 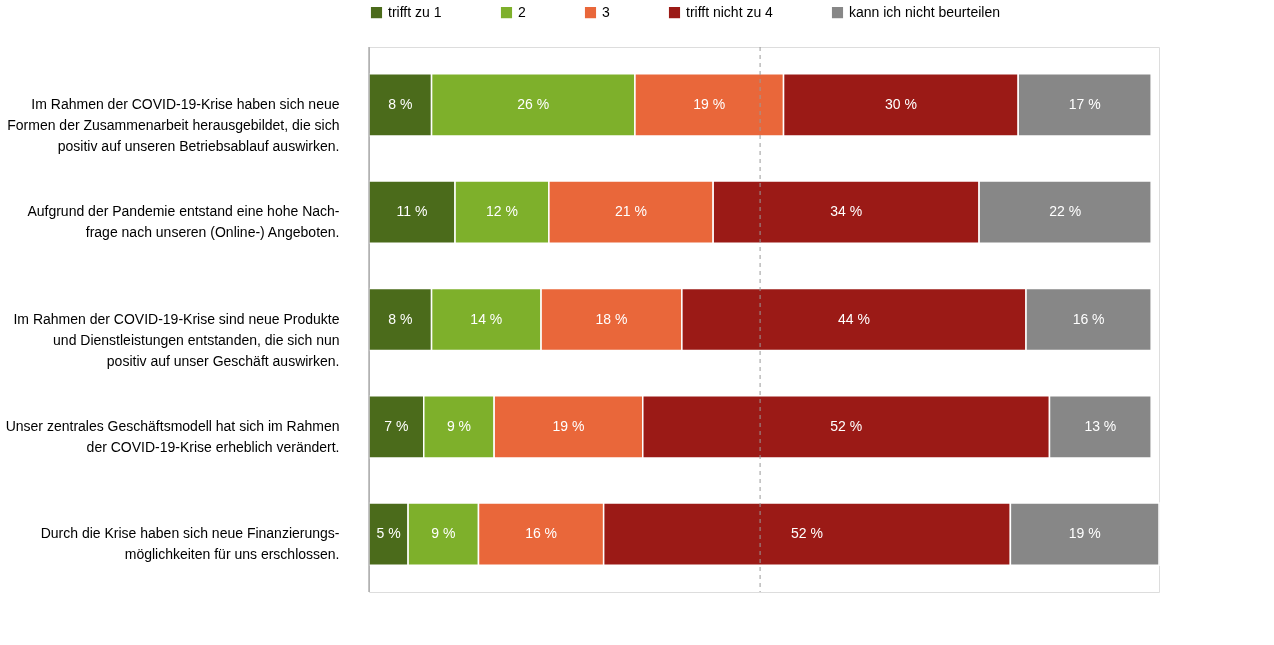 What do you see at coordinates (190, 544) in the screenshot?
I see `y-tick-label: Durch die Krise haben sich neue Finanzierungs- möglichkeiten für uns erschlossen.` at bounding box center [190, 544].